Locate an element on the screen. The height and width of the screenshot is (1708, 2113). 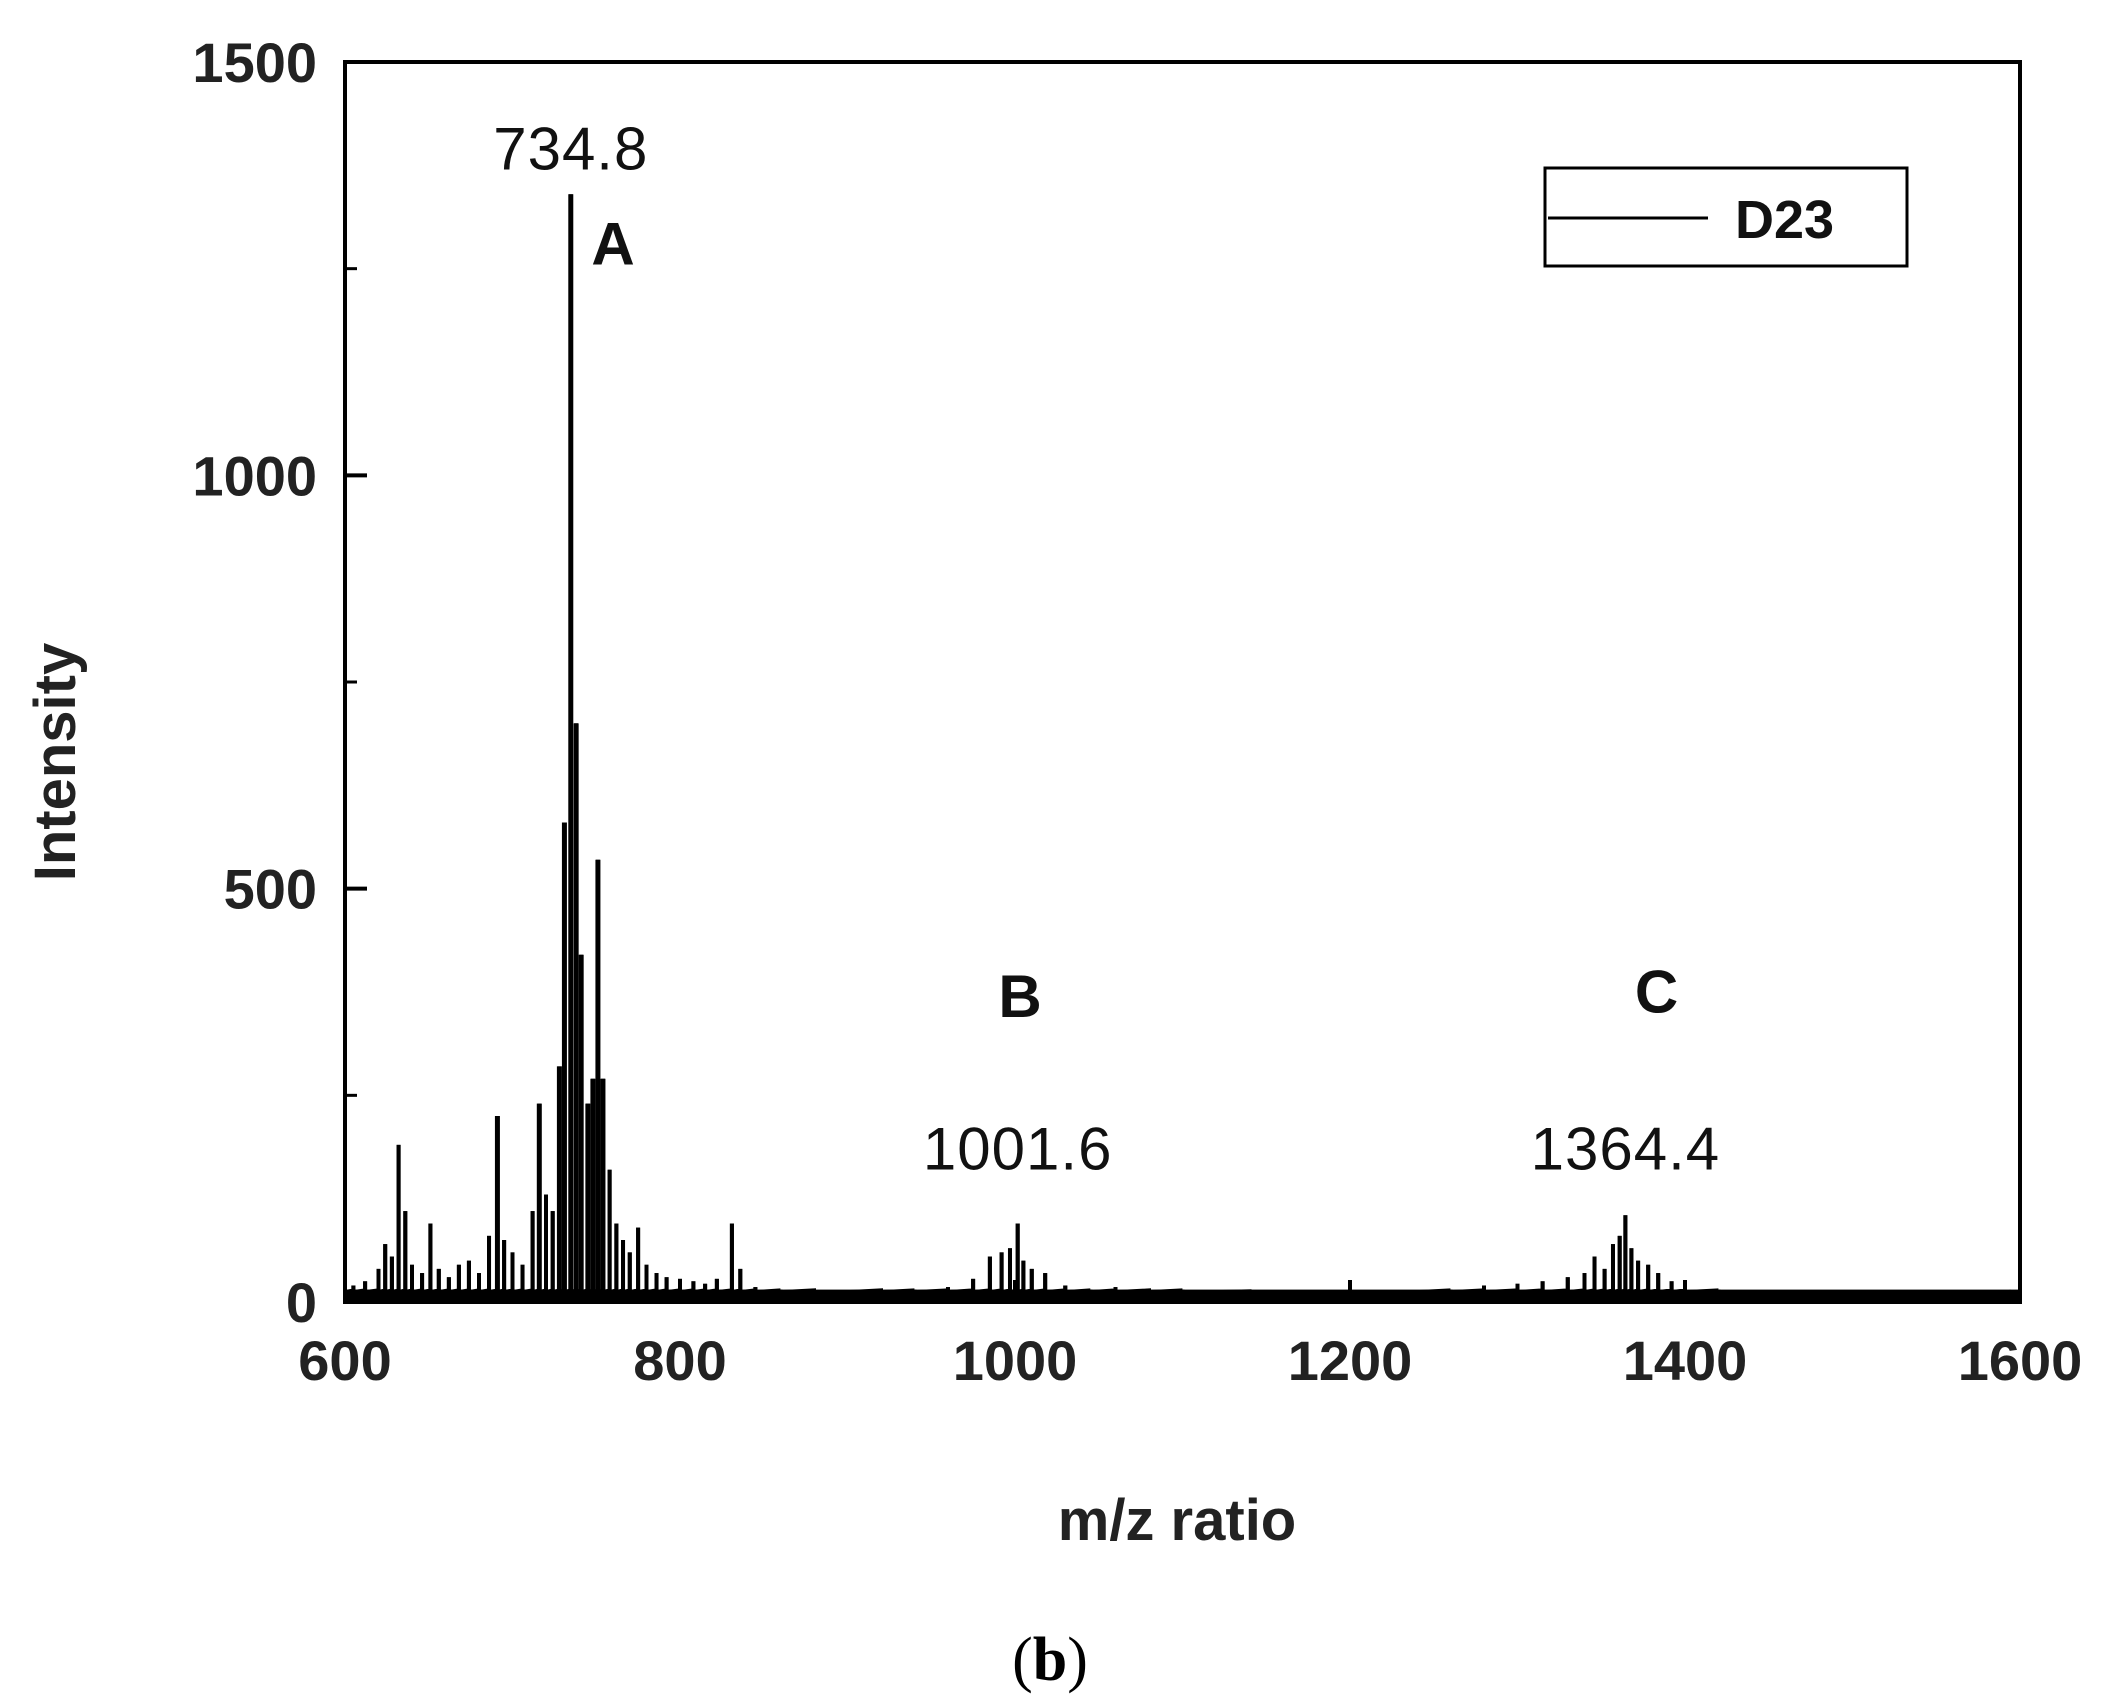
y-tick-label-0: 0 is located at coordinates (301, 1302).